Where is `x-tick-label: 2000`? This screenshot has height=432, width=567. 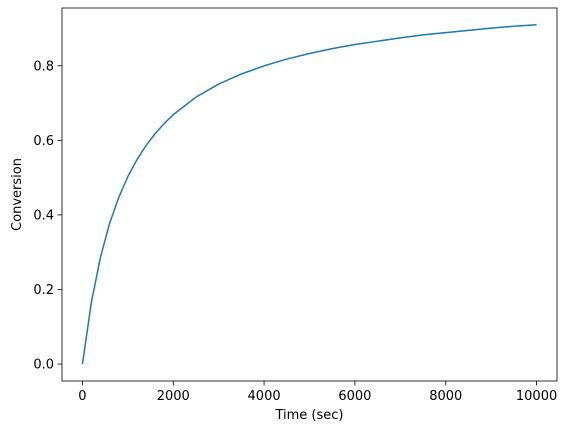 x-tick-label: 2000 is located at coordinates (173, 396).